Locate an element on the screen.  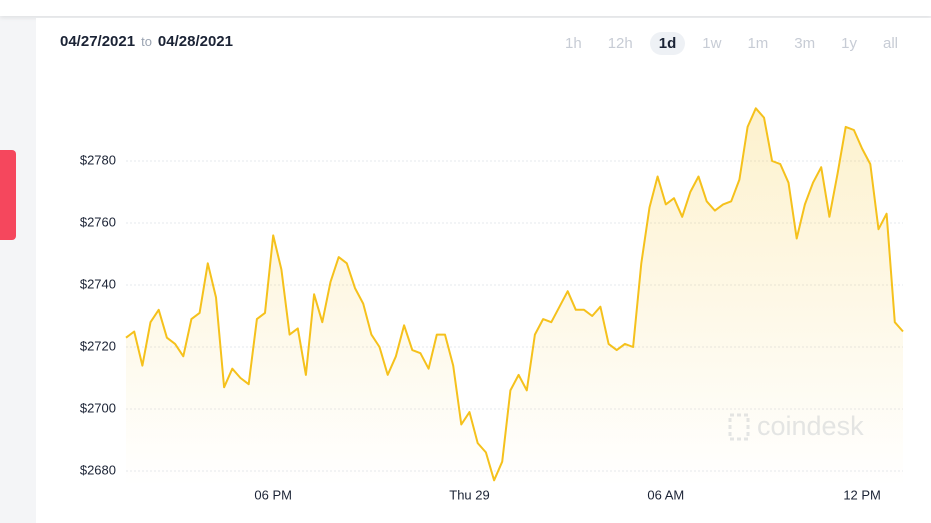
range-button: 1h is located at coordinates (573, 43).